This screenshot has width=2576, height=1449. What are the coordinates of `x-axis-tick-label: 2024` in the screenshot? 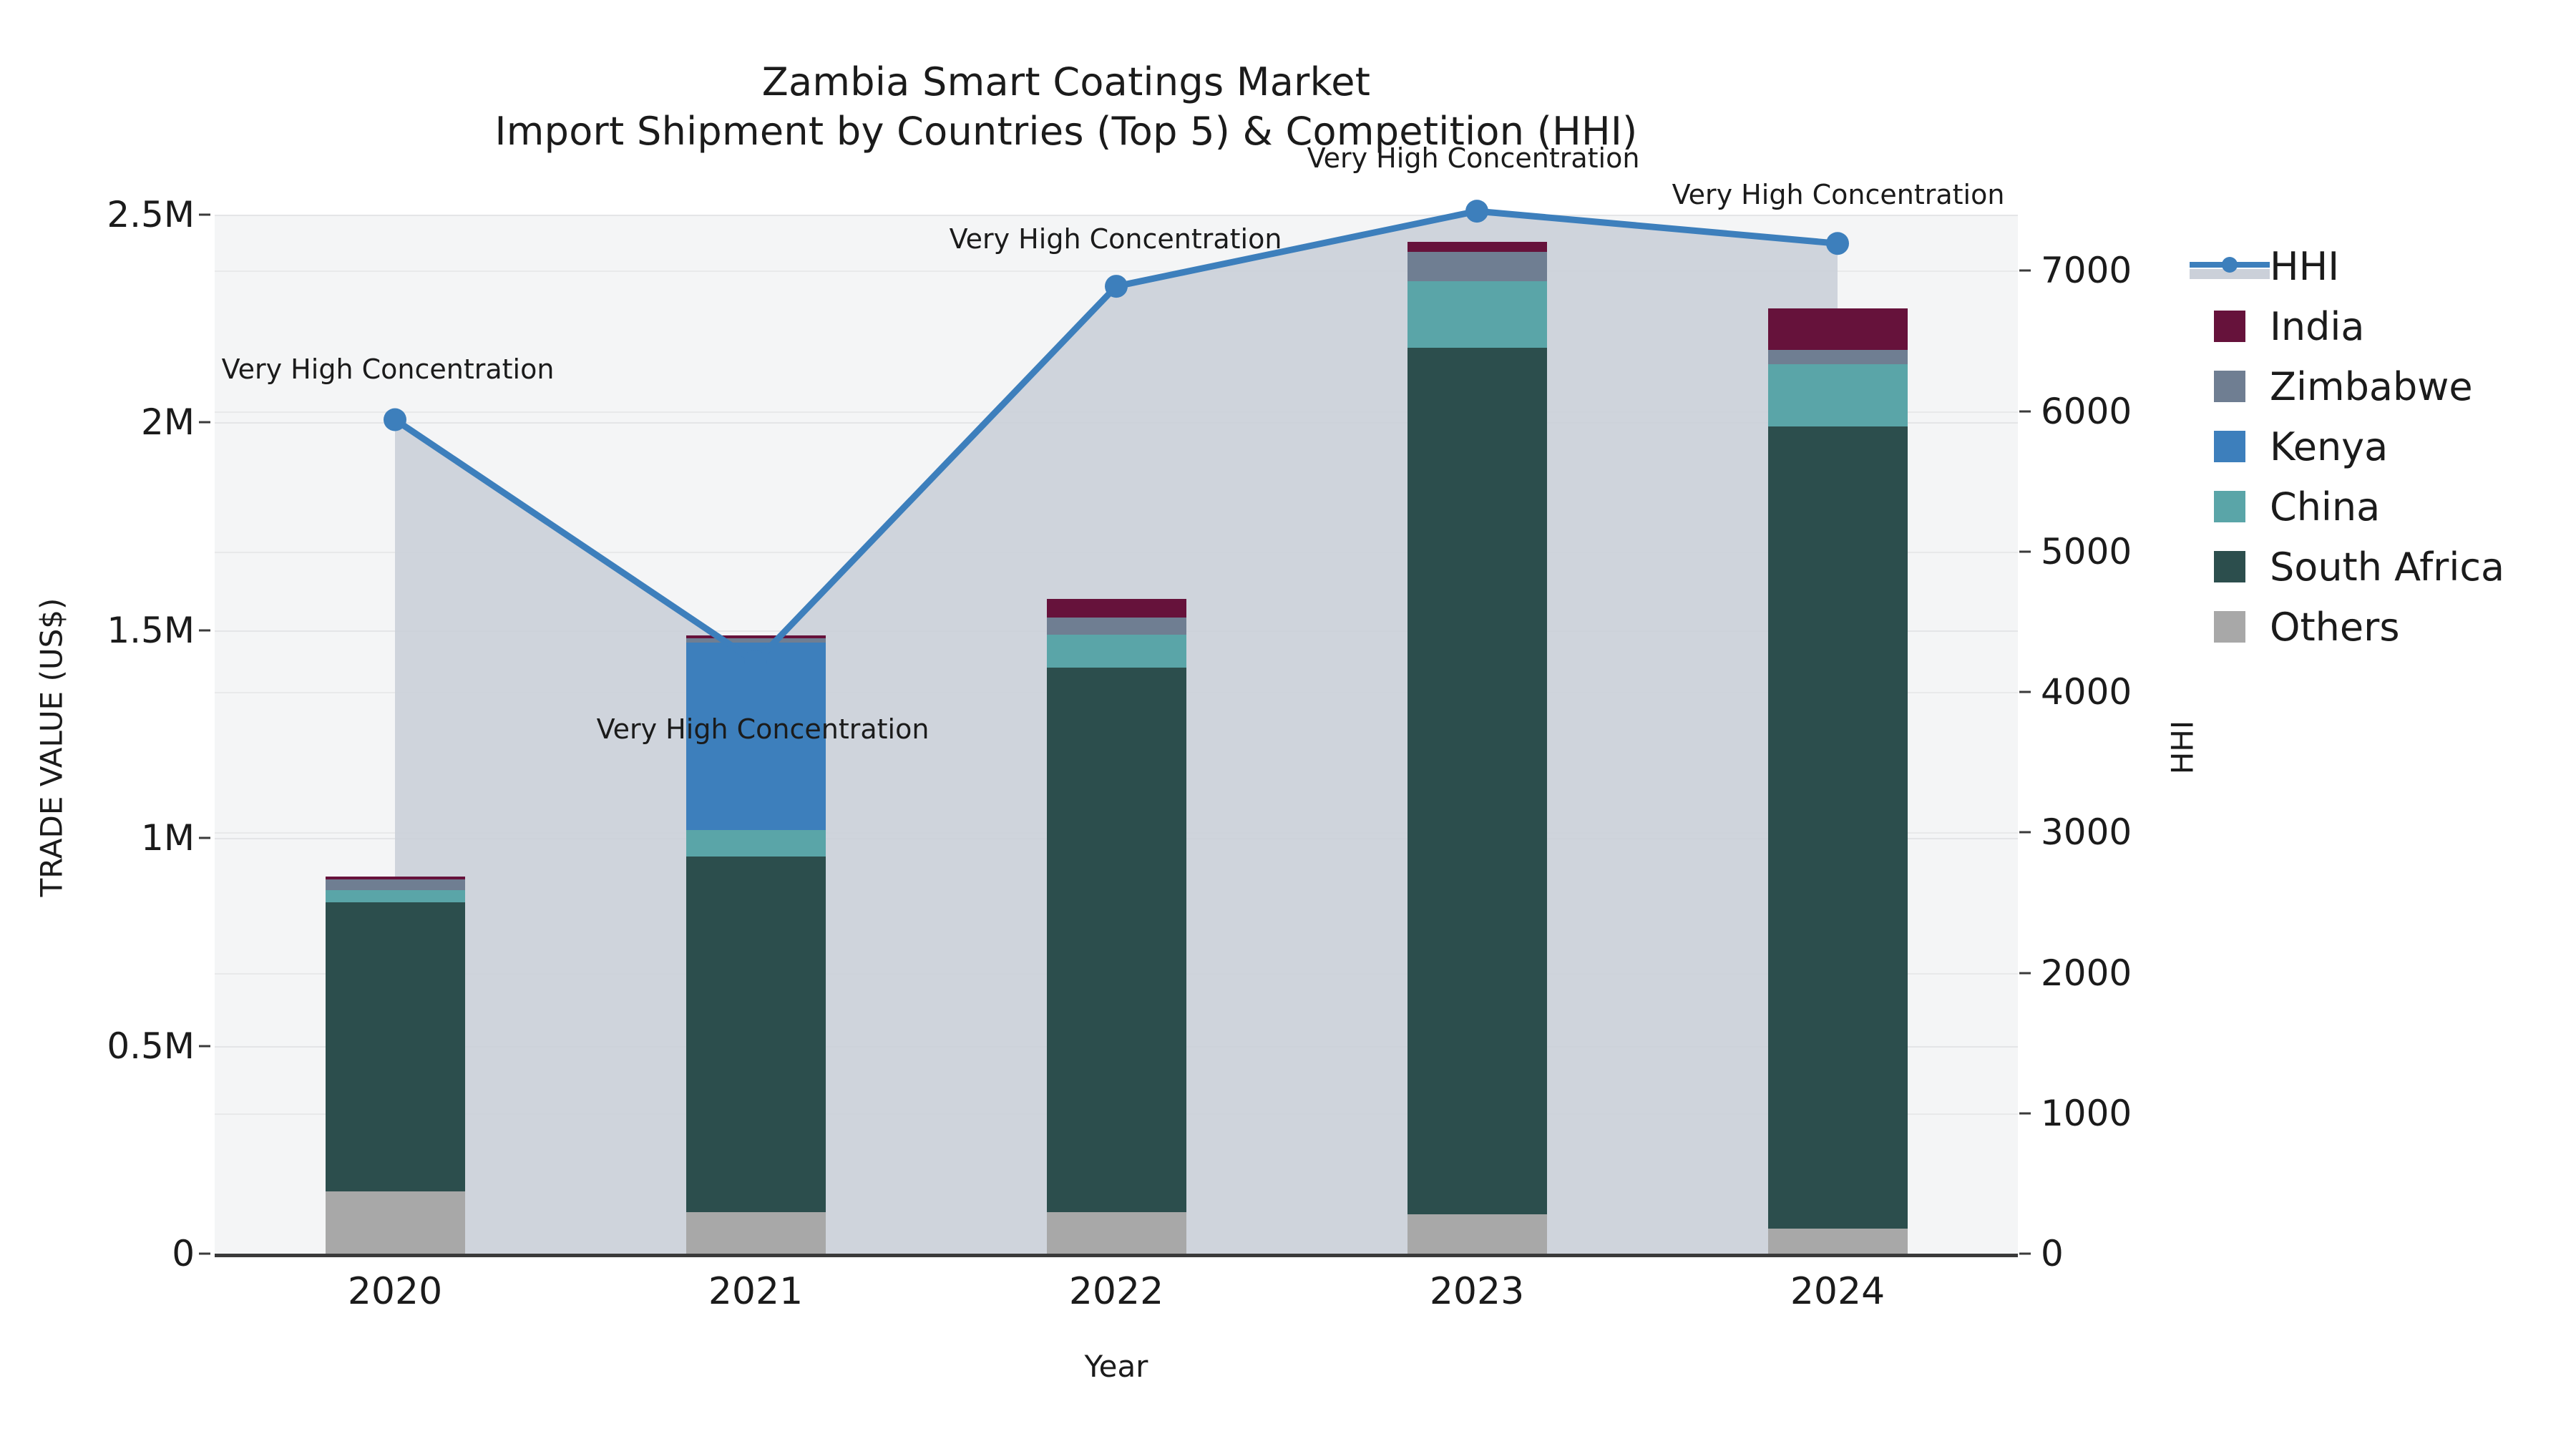 It's located at (1837, 1291).